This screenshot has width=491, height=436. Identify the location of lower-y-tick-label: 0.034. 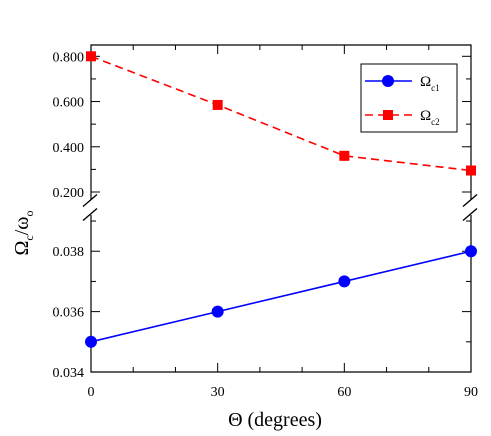
(69, 373).